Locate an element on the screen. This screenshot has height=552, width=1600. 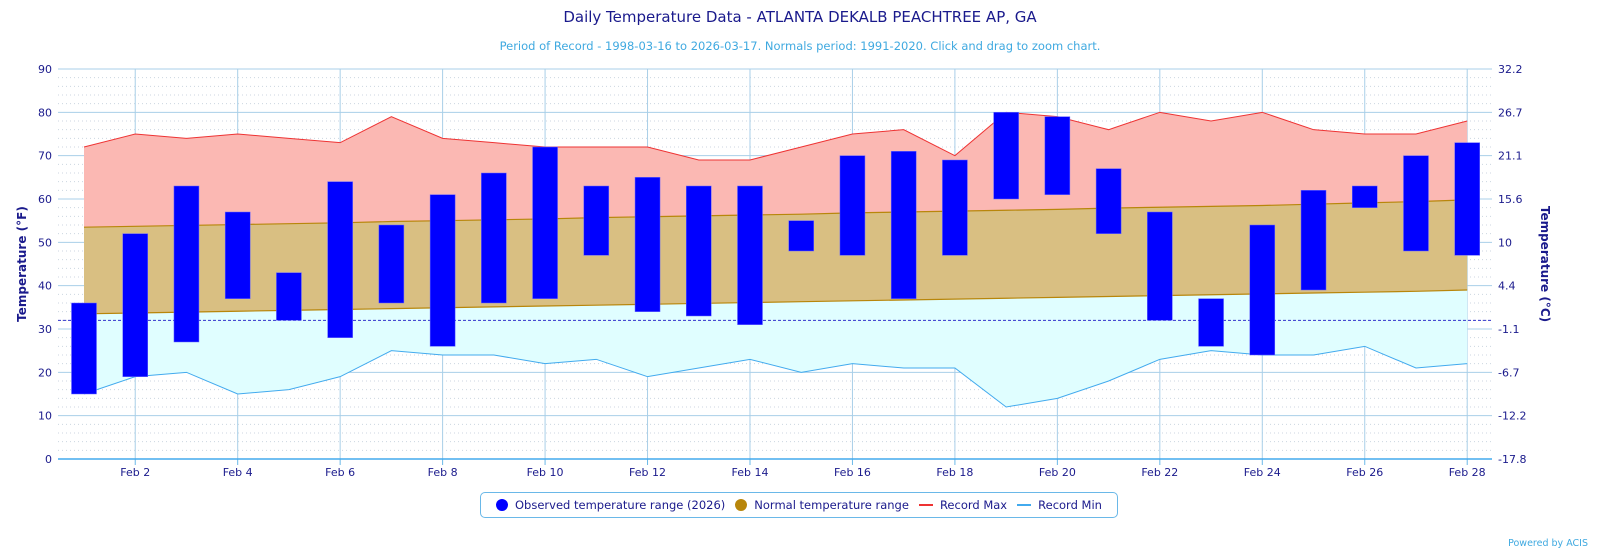
y-tick-label: 90 is located at coordinates (45, 69).